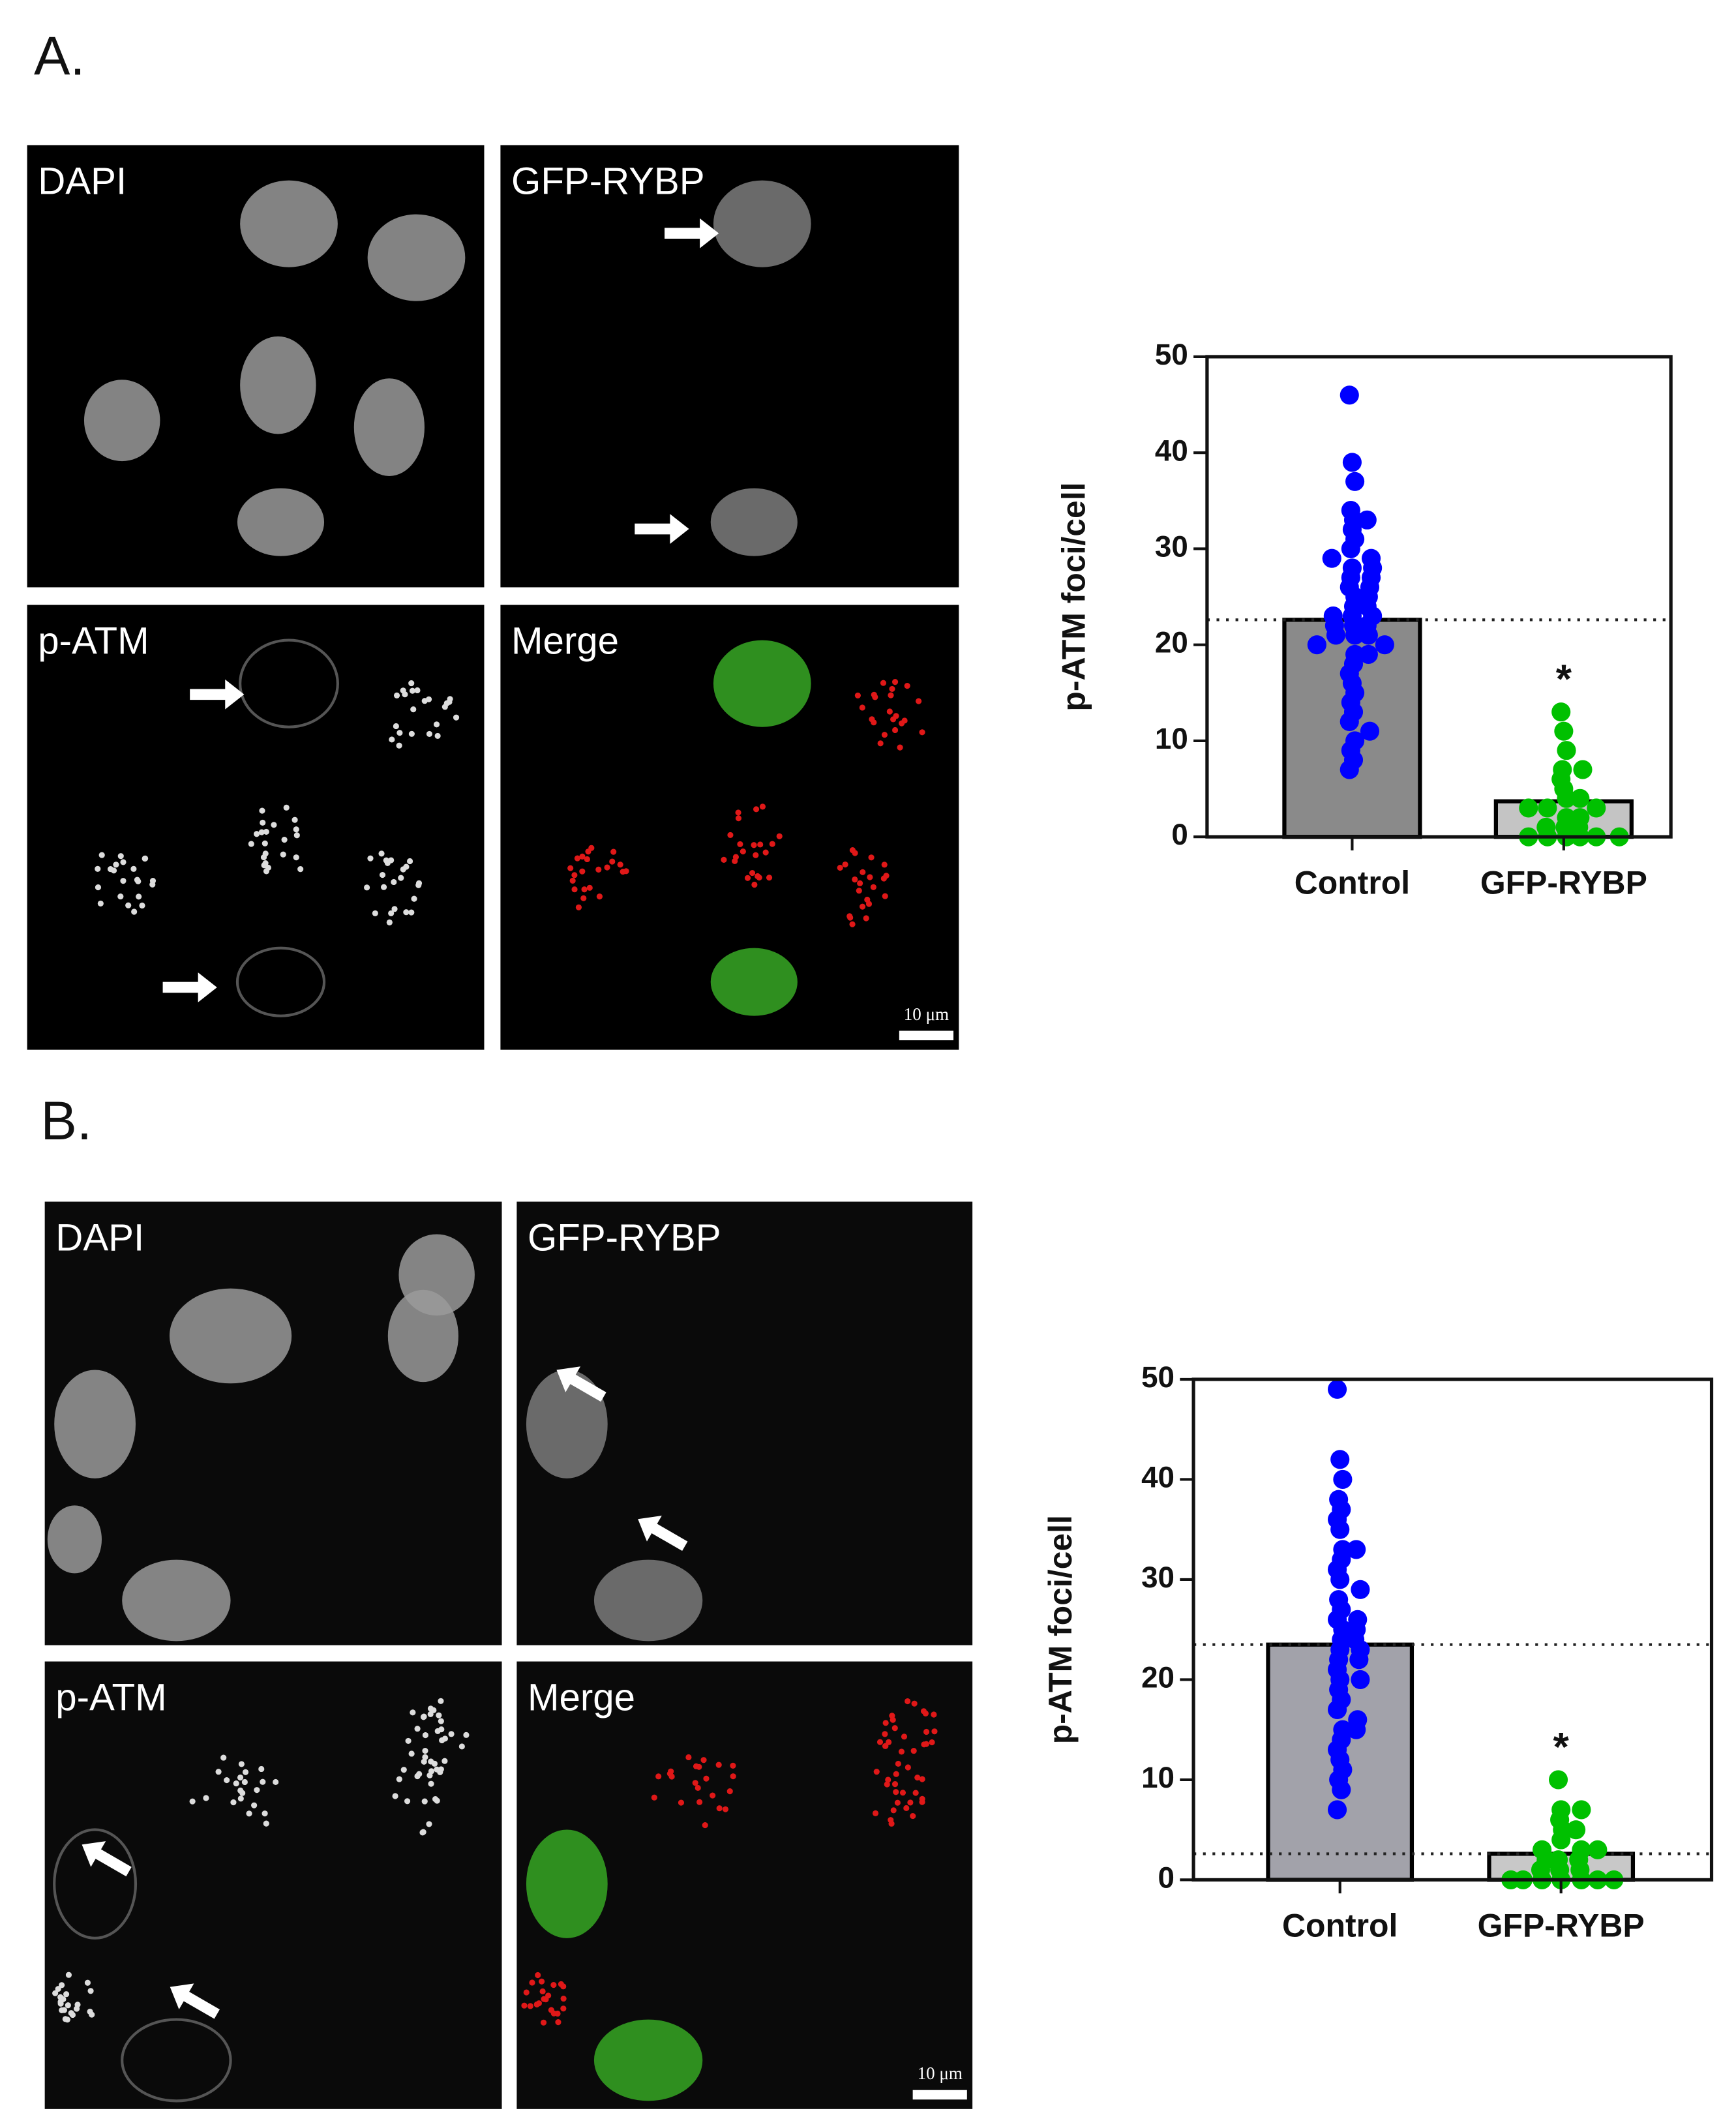 The image size is (1736, 2115). What do you see at coordinates (1179, 835) in the screenshot?
I see `y-tick-label: 0` at bounding box center [1179, 835].